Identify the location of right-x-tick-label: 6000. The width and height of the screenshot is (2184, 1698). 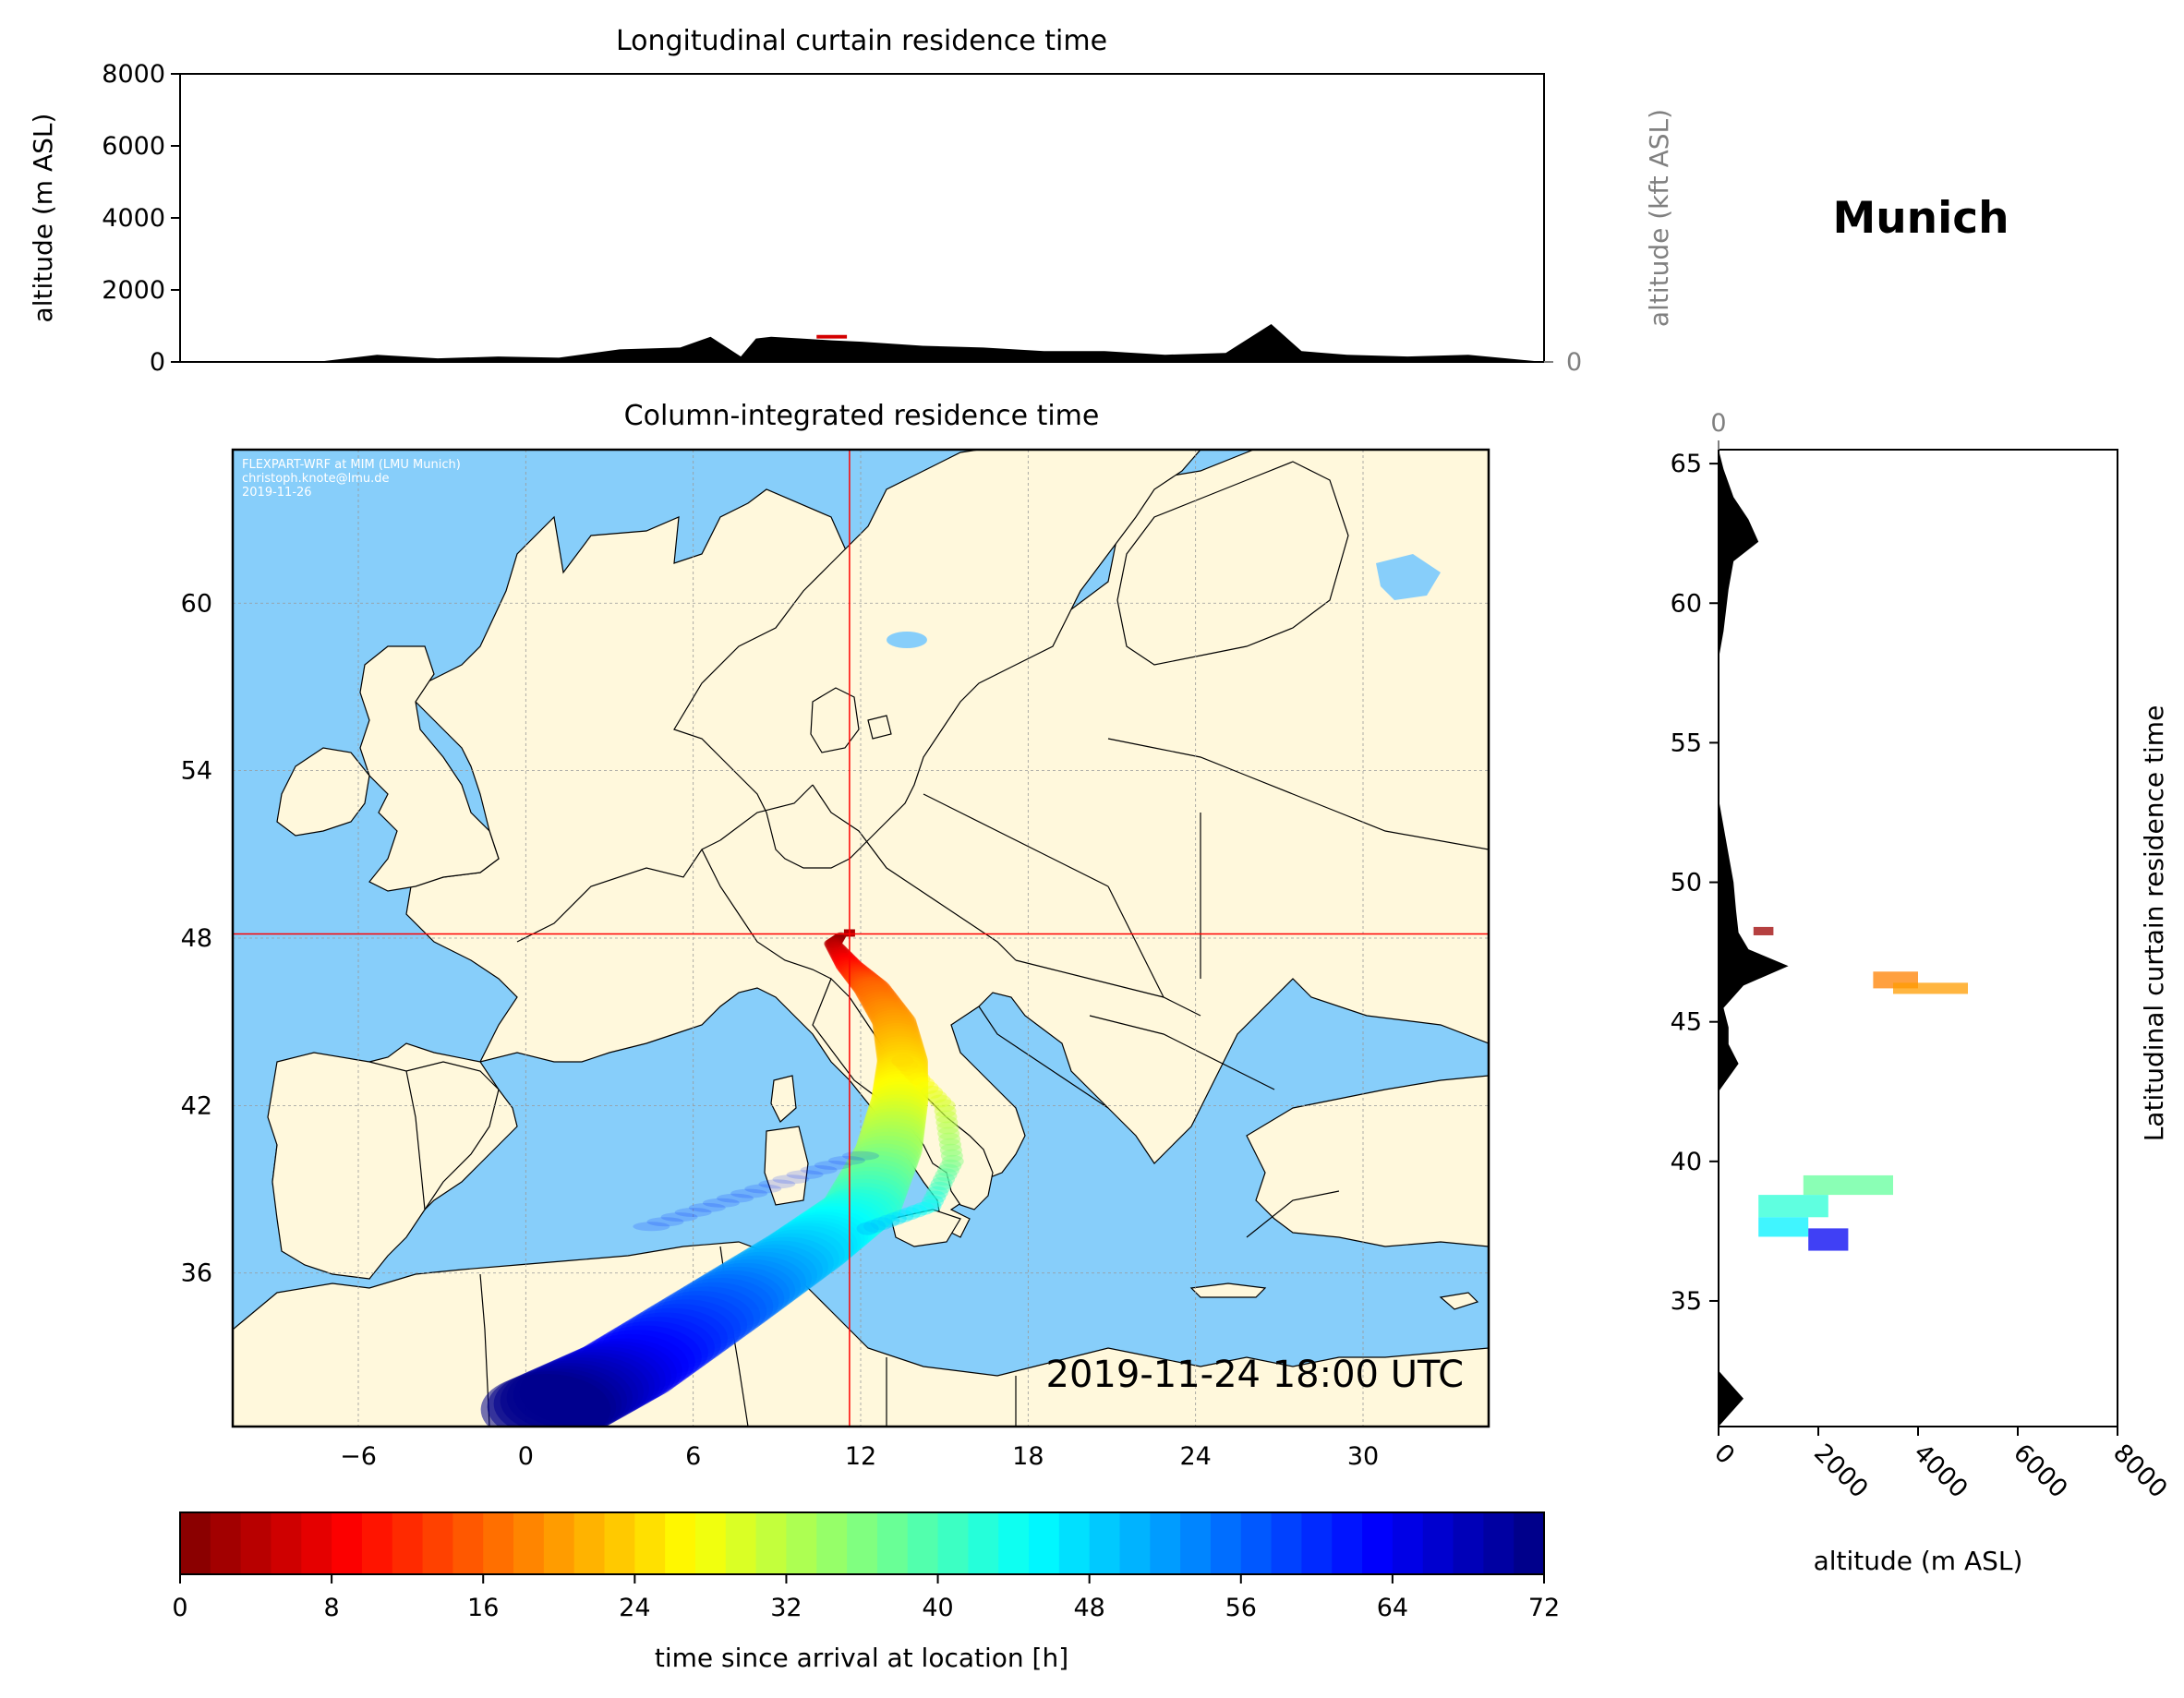
(2040, 1471).